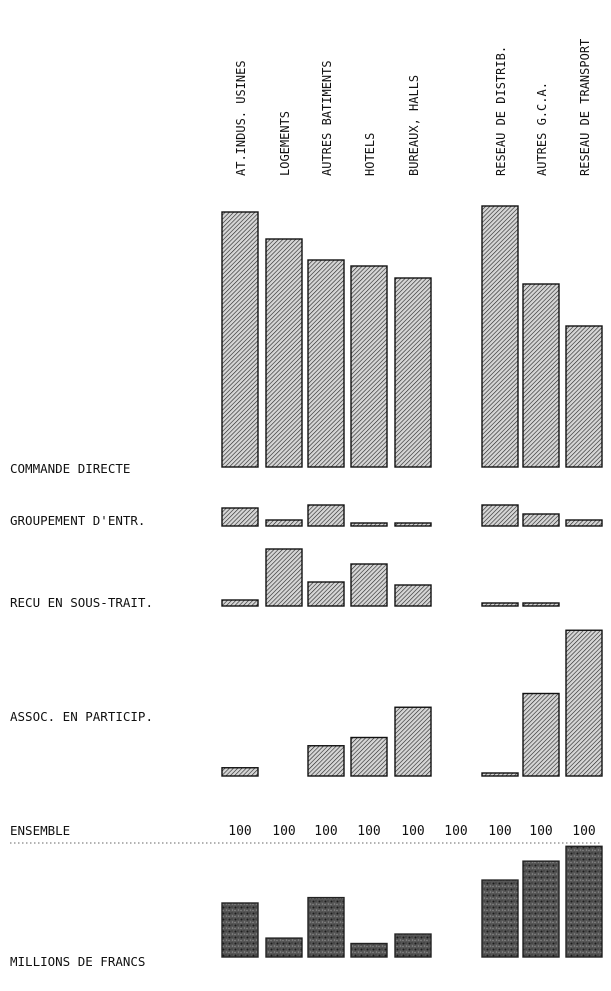 This screenshot has width=611, height=991. I want to click on bar-commande-directe-autres-batiments, so click(326, 363).